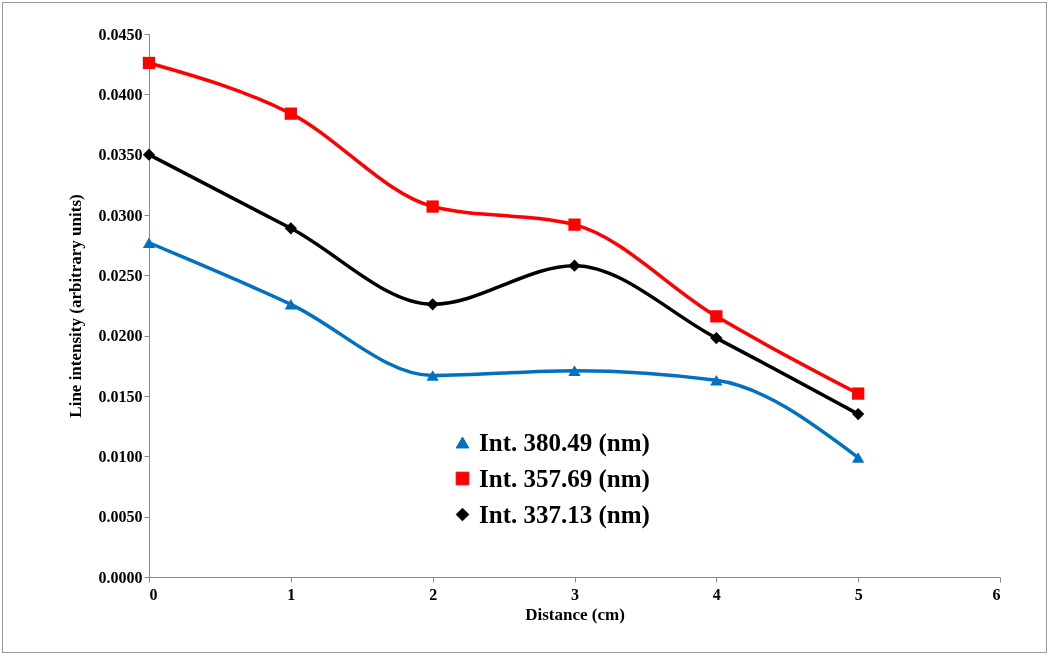 The width and height of the screenshot is (1051, 657). I want to click on y-tick-label: 0.0150, so click(120, 396).